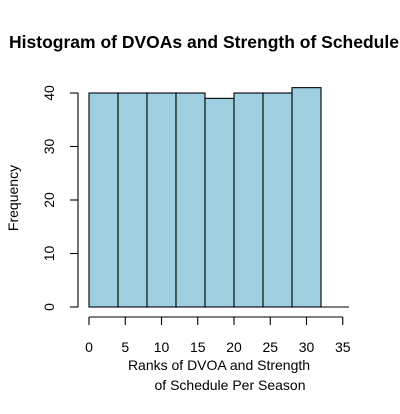  I want to click on x-tick-label: 35, so click(343, 347).